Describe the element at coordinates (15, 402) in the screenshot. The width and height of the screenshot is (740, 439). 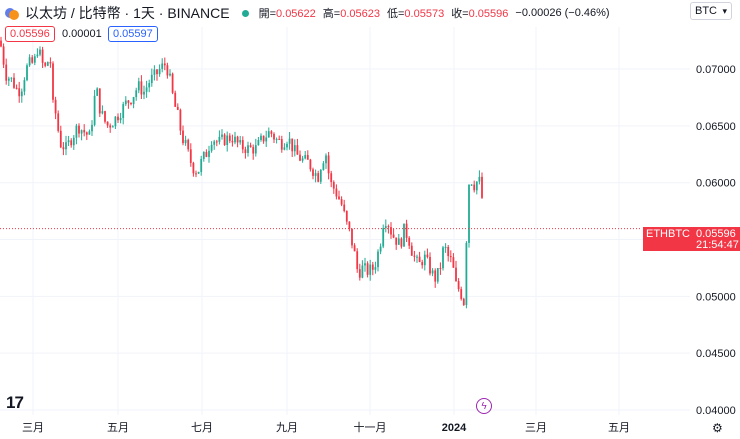
I see `tradingview-logo: 17` at that location.